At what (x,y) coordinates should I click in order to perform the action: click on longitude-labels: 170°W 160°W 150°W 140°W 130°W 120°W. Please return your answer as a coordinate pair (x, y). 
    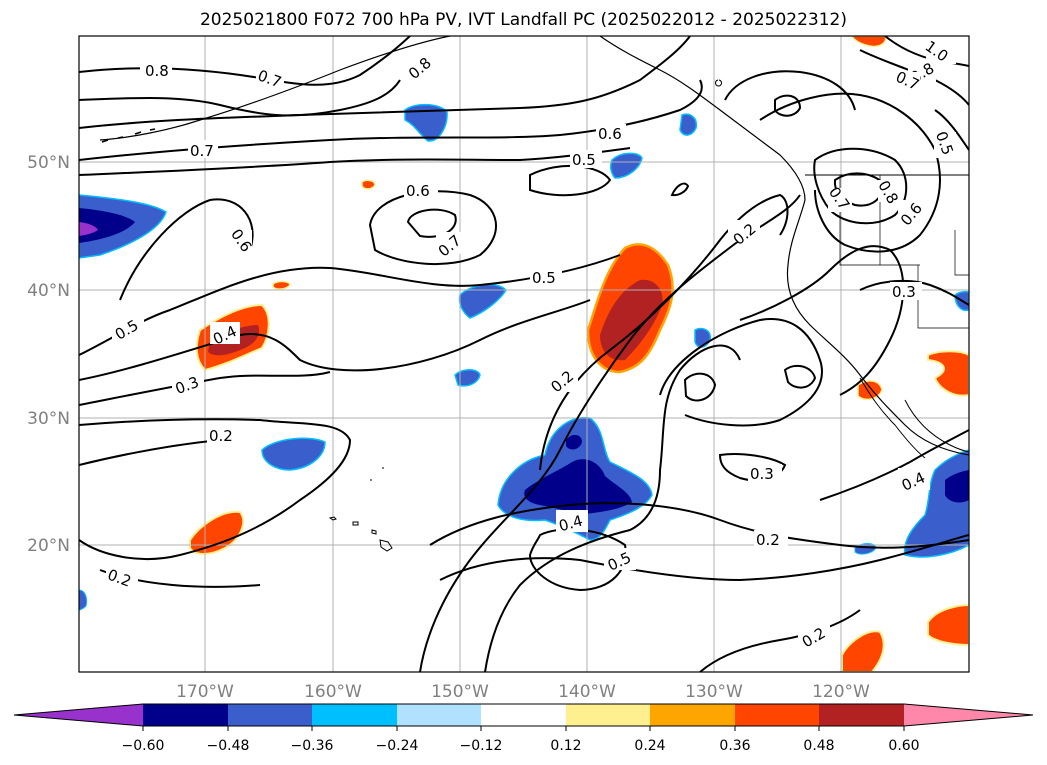
    Looking at the image, I should click on (523, 692).